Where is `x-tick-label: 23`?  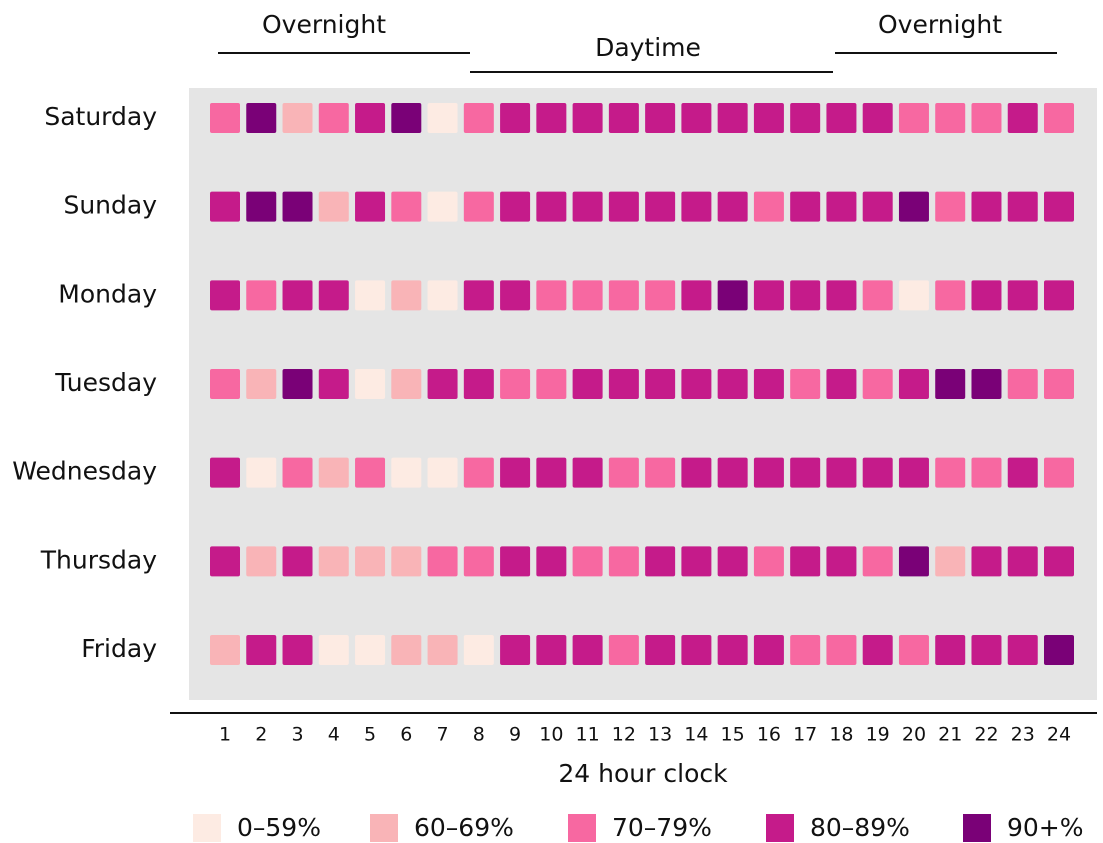
x-tick-label: 23 is located at coordinates (1023, 735).